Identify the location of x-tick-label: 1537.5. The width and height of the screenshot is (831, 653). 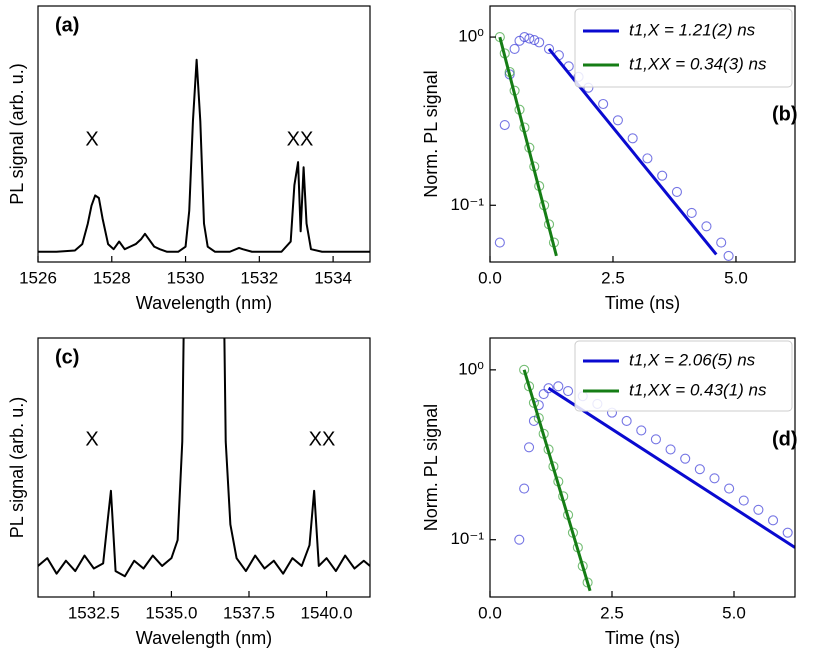
(249, 612).